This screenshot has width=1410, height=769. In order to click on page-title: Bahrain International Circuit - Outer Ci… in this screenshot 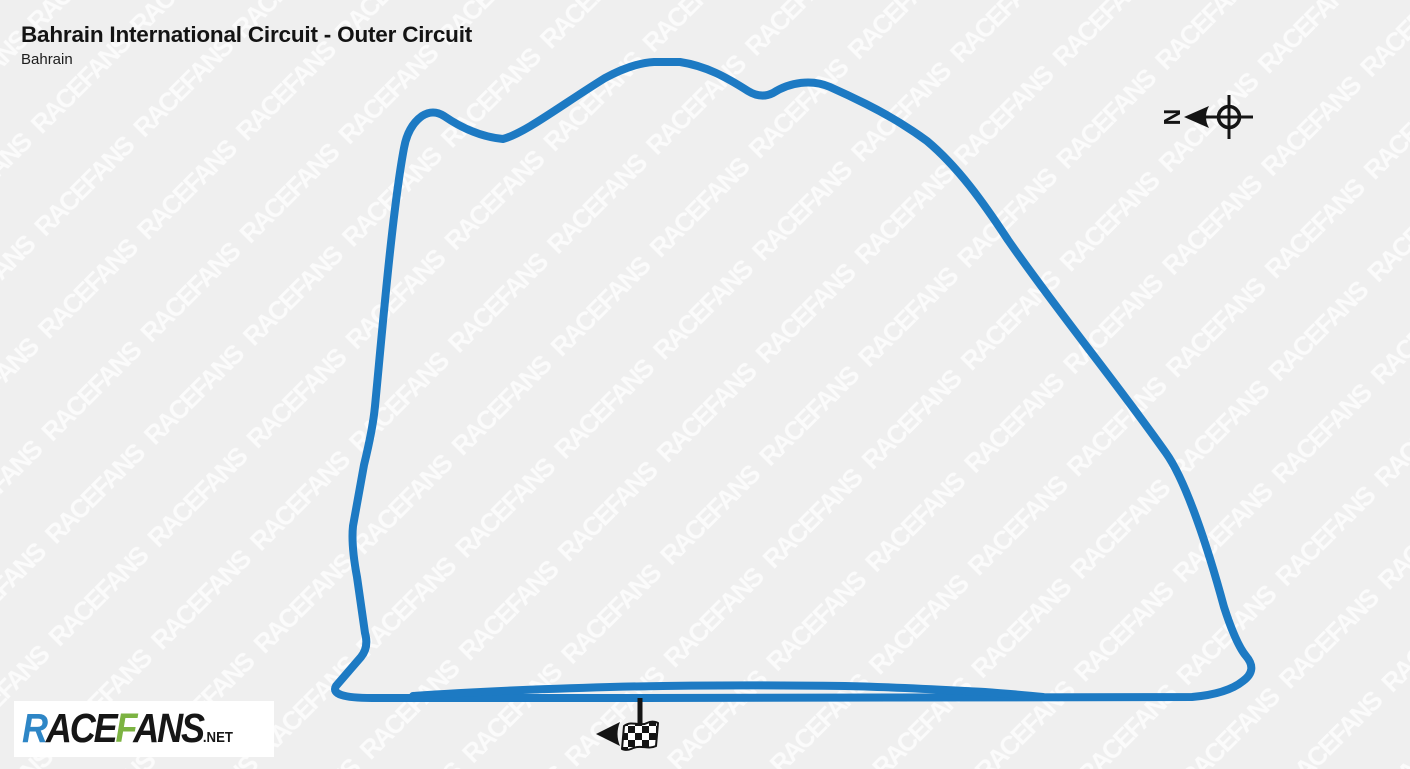, I will do `click(247, 34)`.